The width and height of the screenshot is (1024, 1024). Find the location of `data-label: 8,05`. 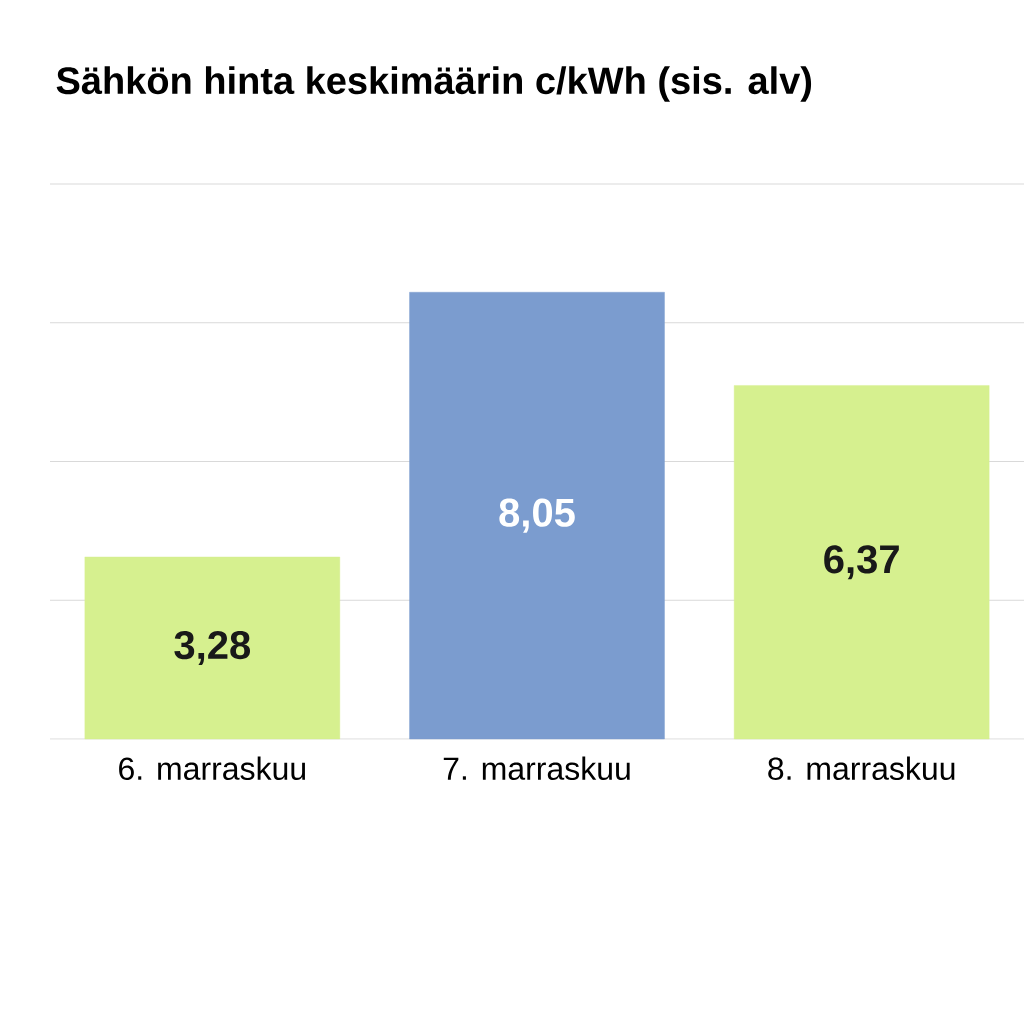

data-label: 8,05 is located at coordinates (537, 515).